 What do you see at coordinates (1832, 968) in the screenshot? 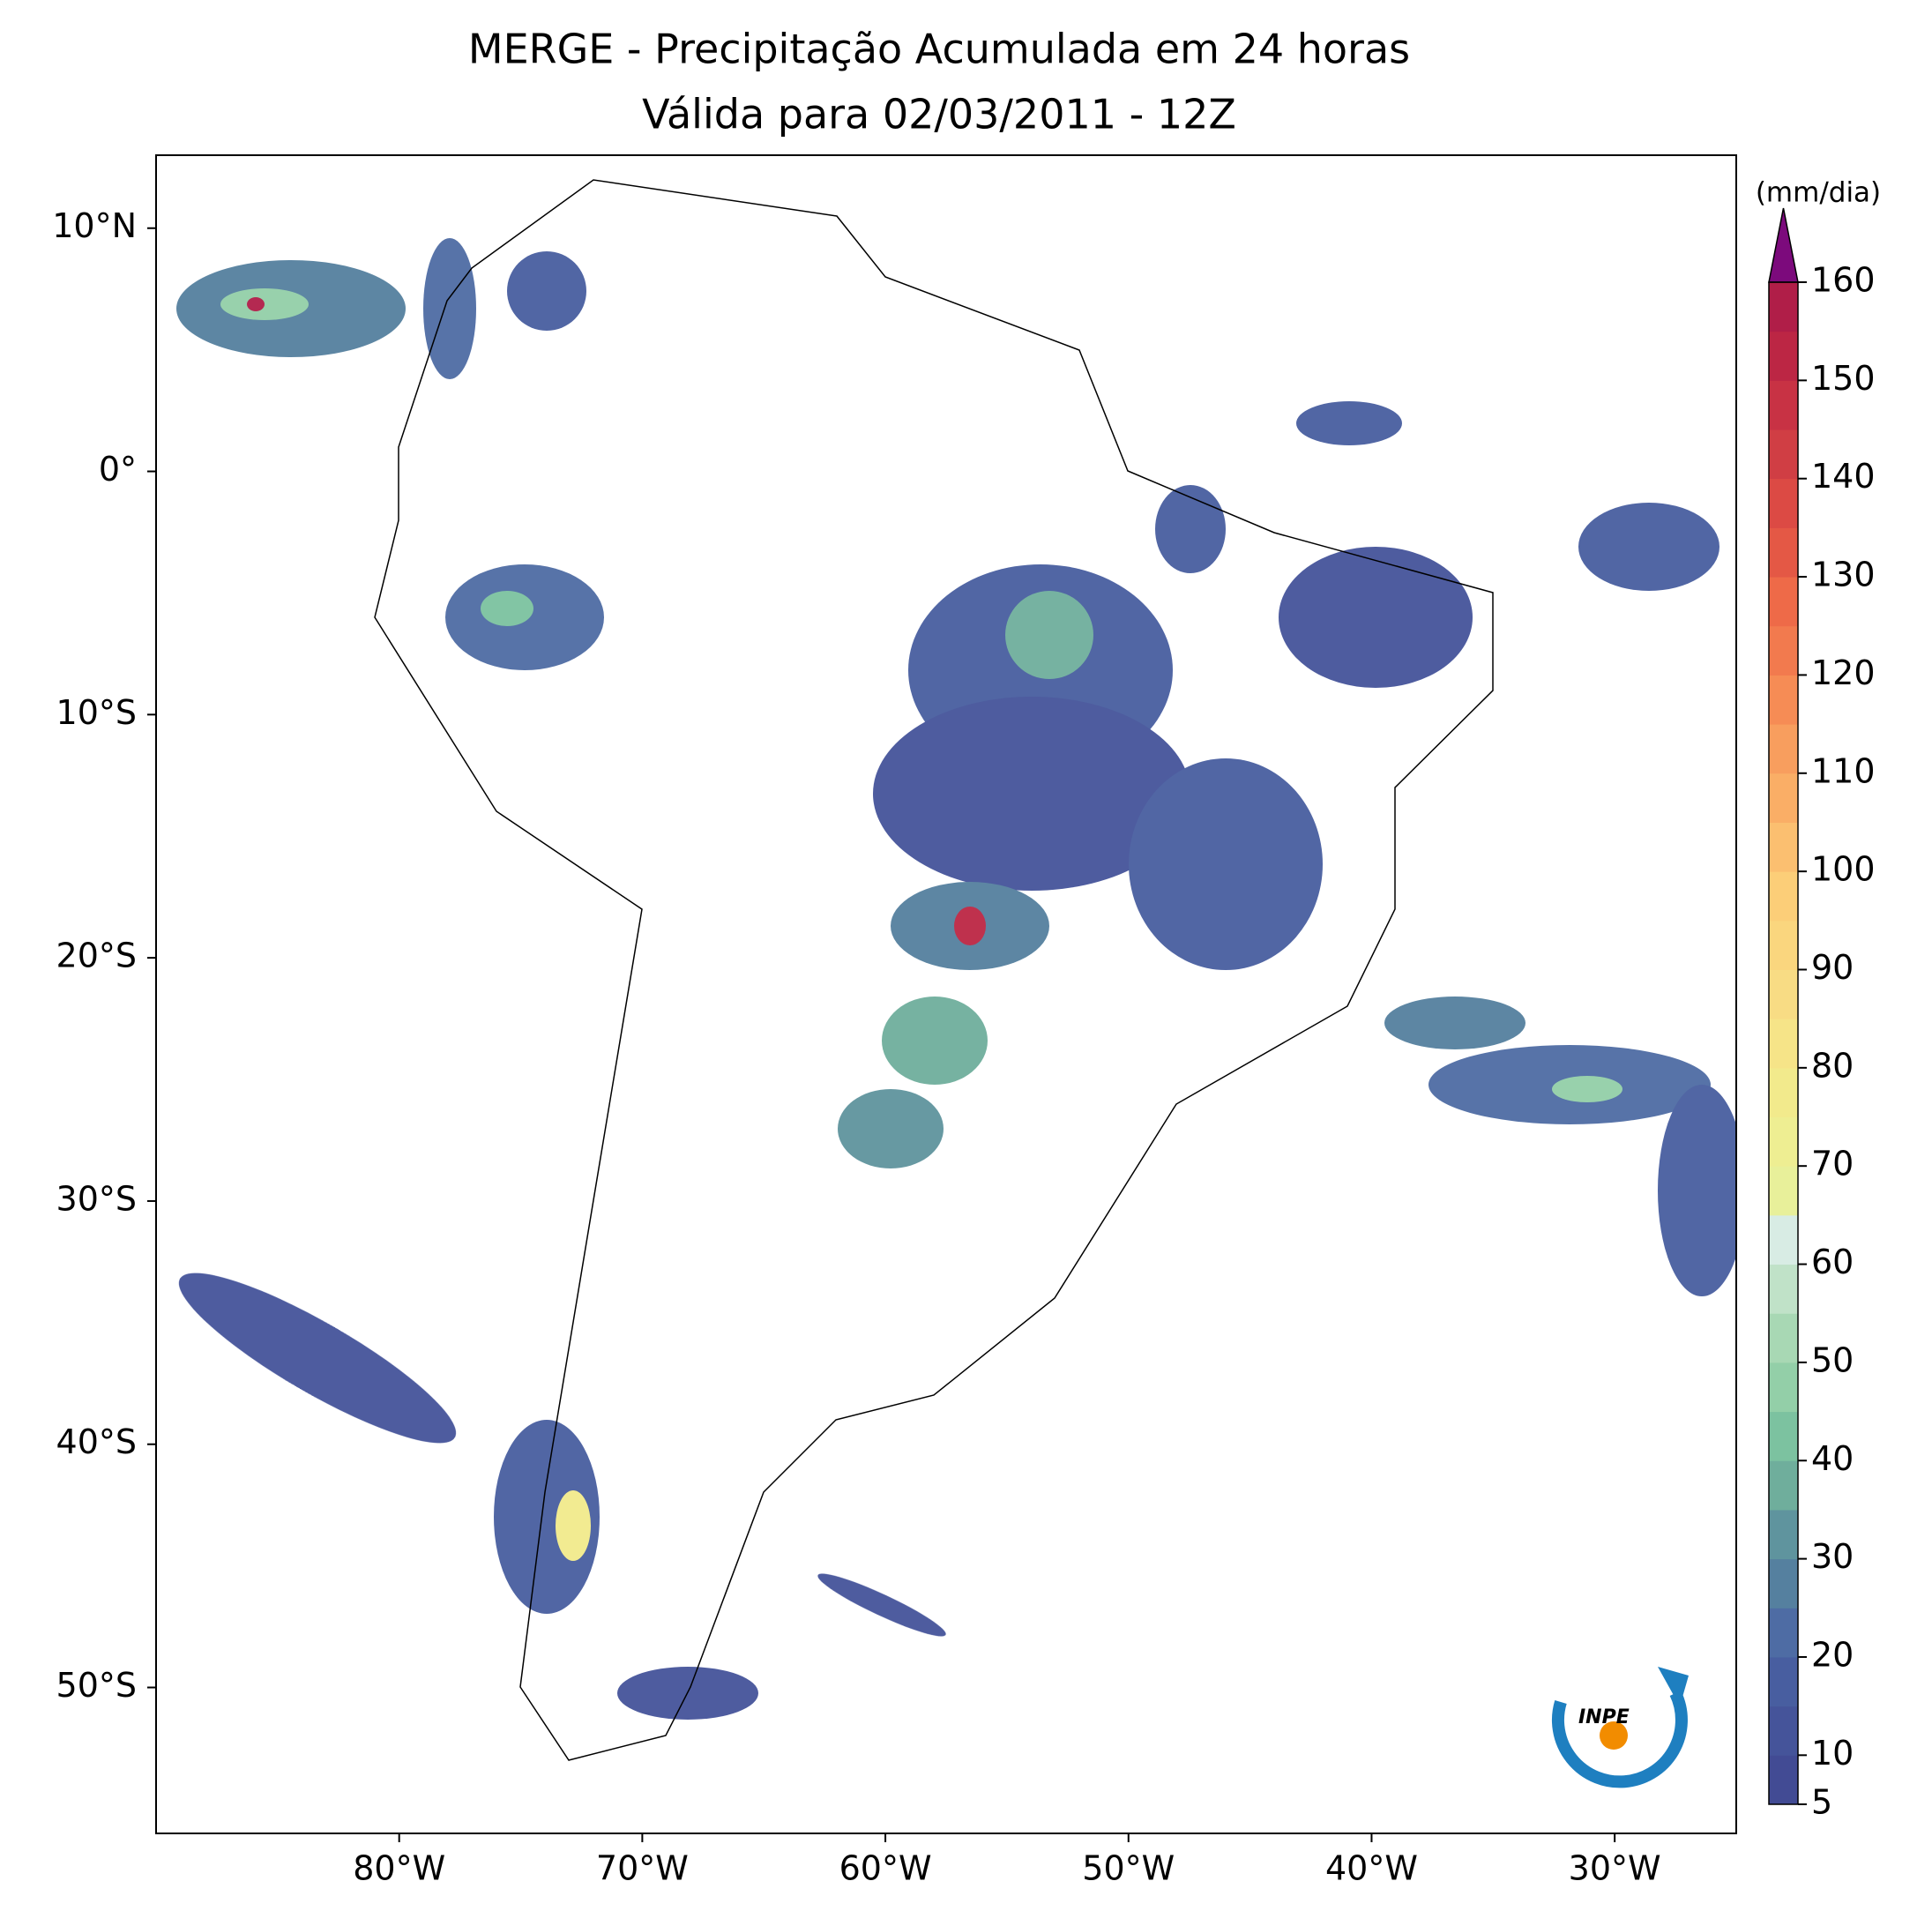
I see `colorbar-tick-label: 90` at bounding box center [1832, 968].